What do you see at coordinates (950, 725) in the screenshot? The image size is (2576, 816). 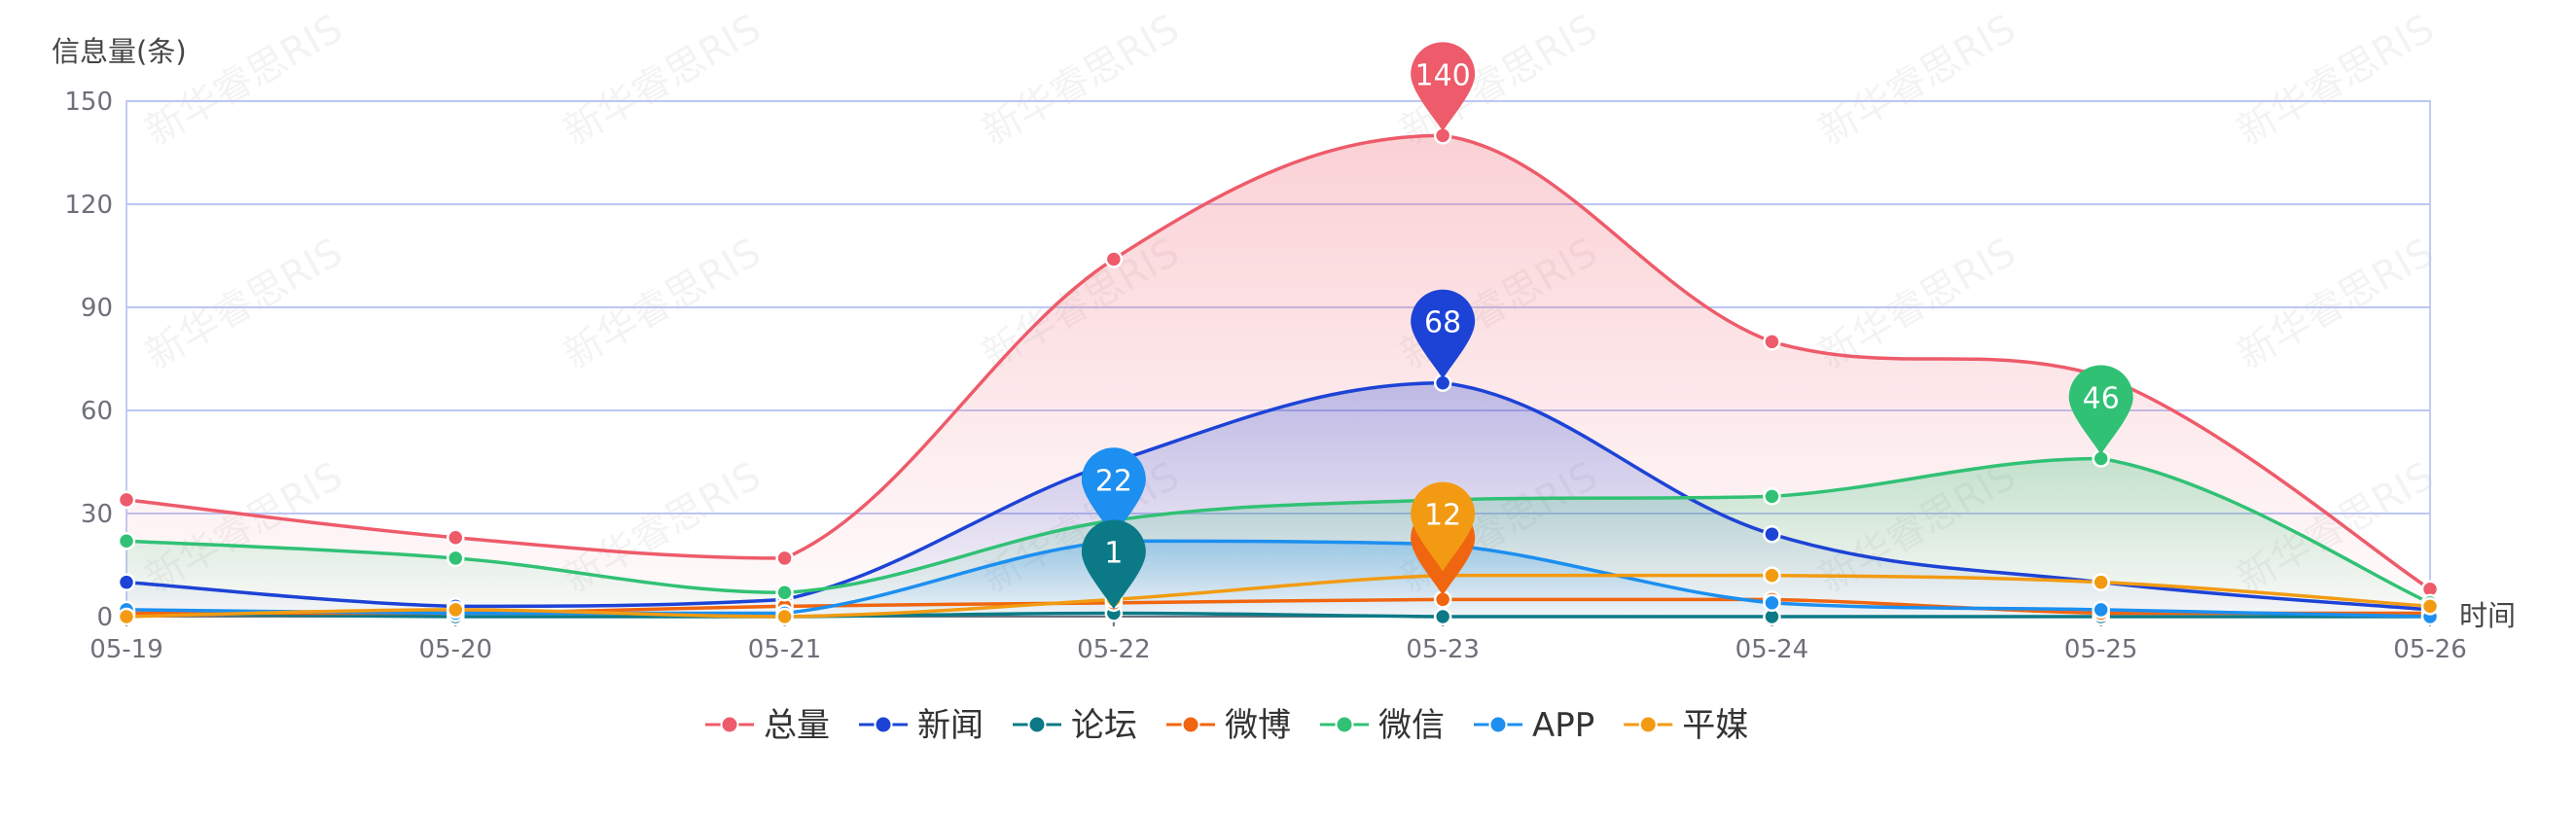 I see `legend-label: 新闻` at bounding box center [950, 725].